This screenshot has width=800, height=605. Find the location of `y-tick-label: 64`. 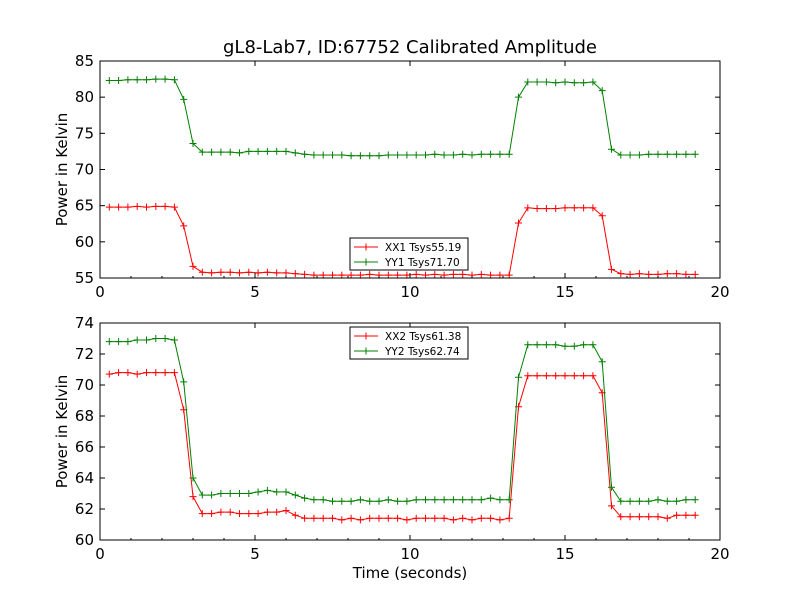

y-tick-label: 64 is located at coordinates (84, 478).